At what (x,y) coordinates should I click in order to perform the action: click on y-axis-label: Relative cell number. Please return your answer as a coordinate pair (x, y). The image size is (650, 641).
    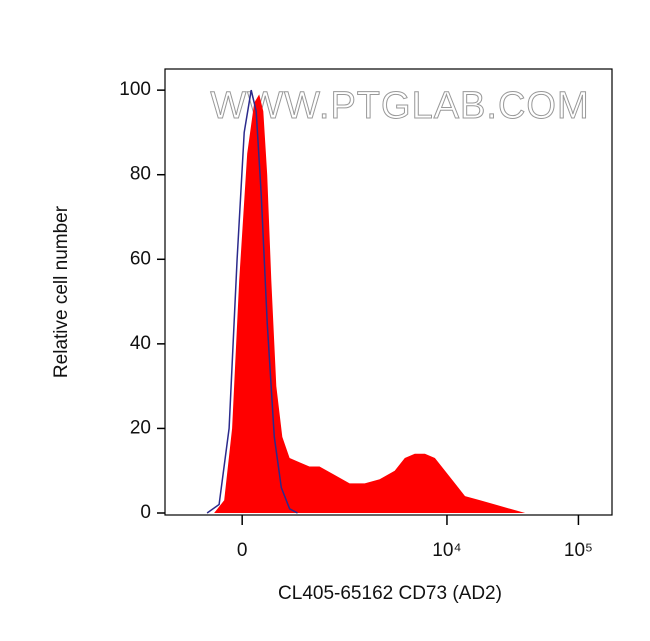
    Looking at the image, I should click on (61, 291).